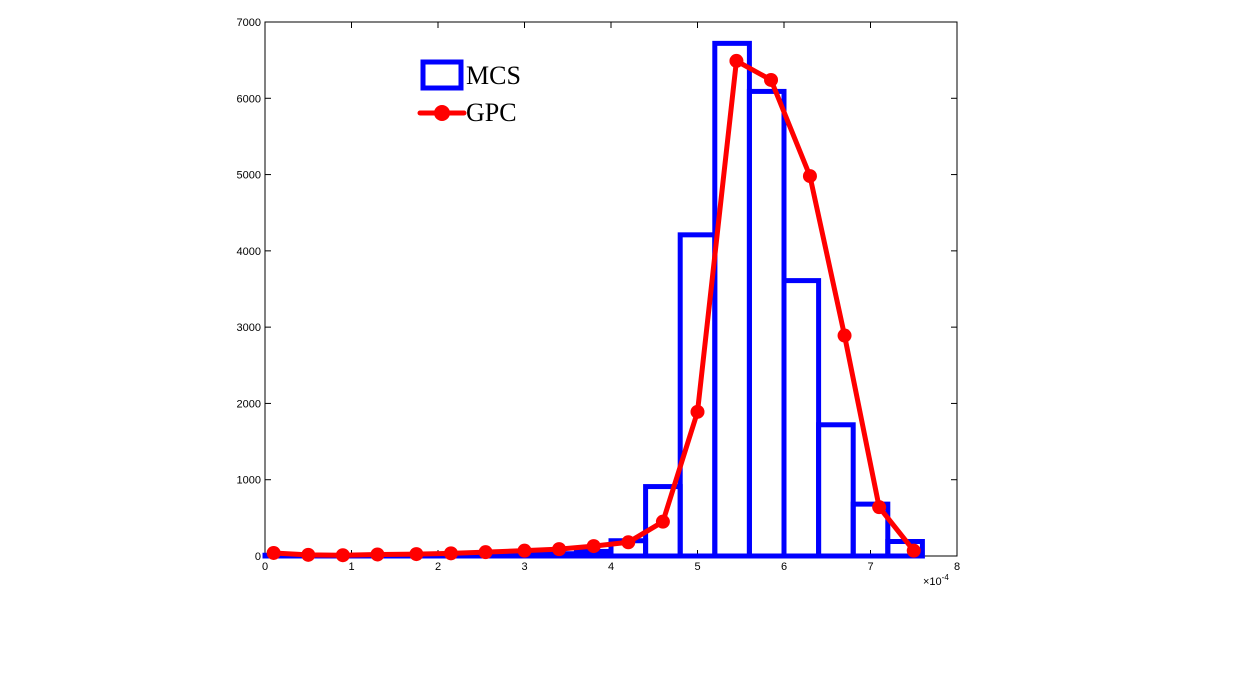 The image size is (1247, 685). What do you see at coordinates (611, 567) in the screenshot?
I see `x-tick-label: 4` at bounding box center [611, 567].